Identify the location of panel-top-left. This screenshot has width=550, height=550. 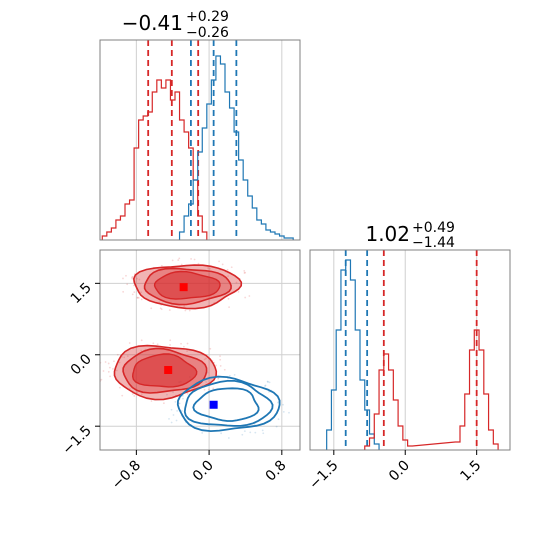
(200, 140).